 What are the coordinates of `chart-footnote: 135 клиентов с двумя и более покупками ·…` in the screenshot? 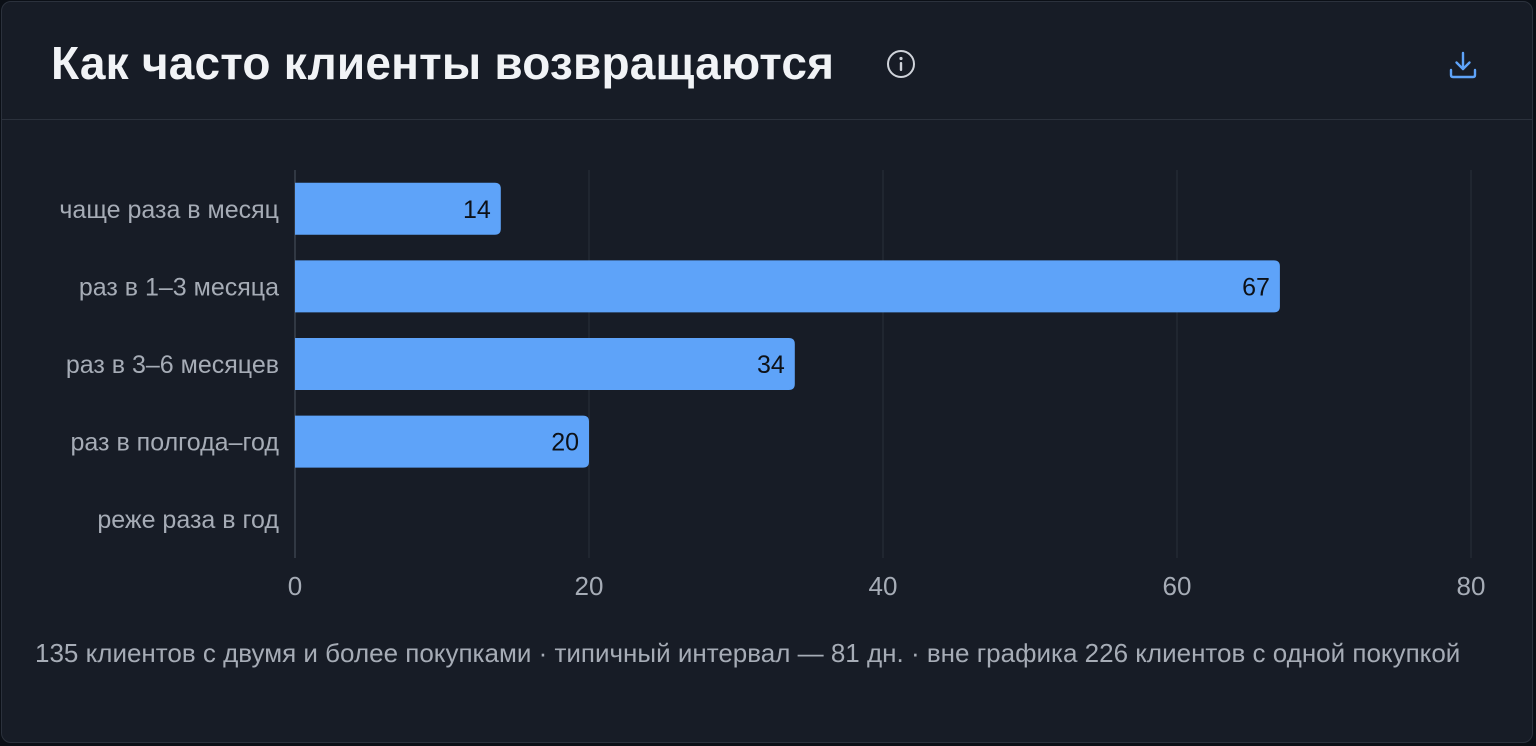 It's located at (748, 653).